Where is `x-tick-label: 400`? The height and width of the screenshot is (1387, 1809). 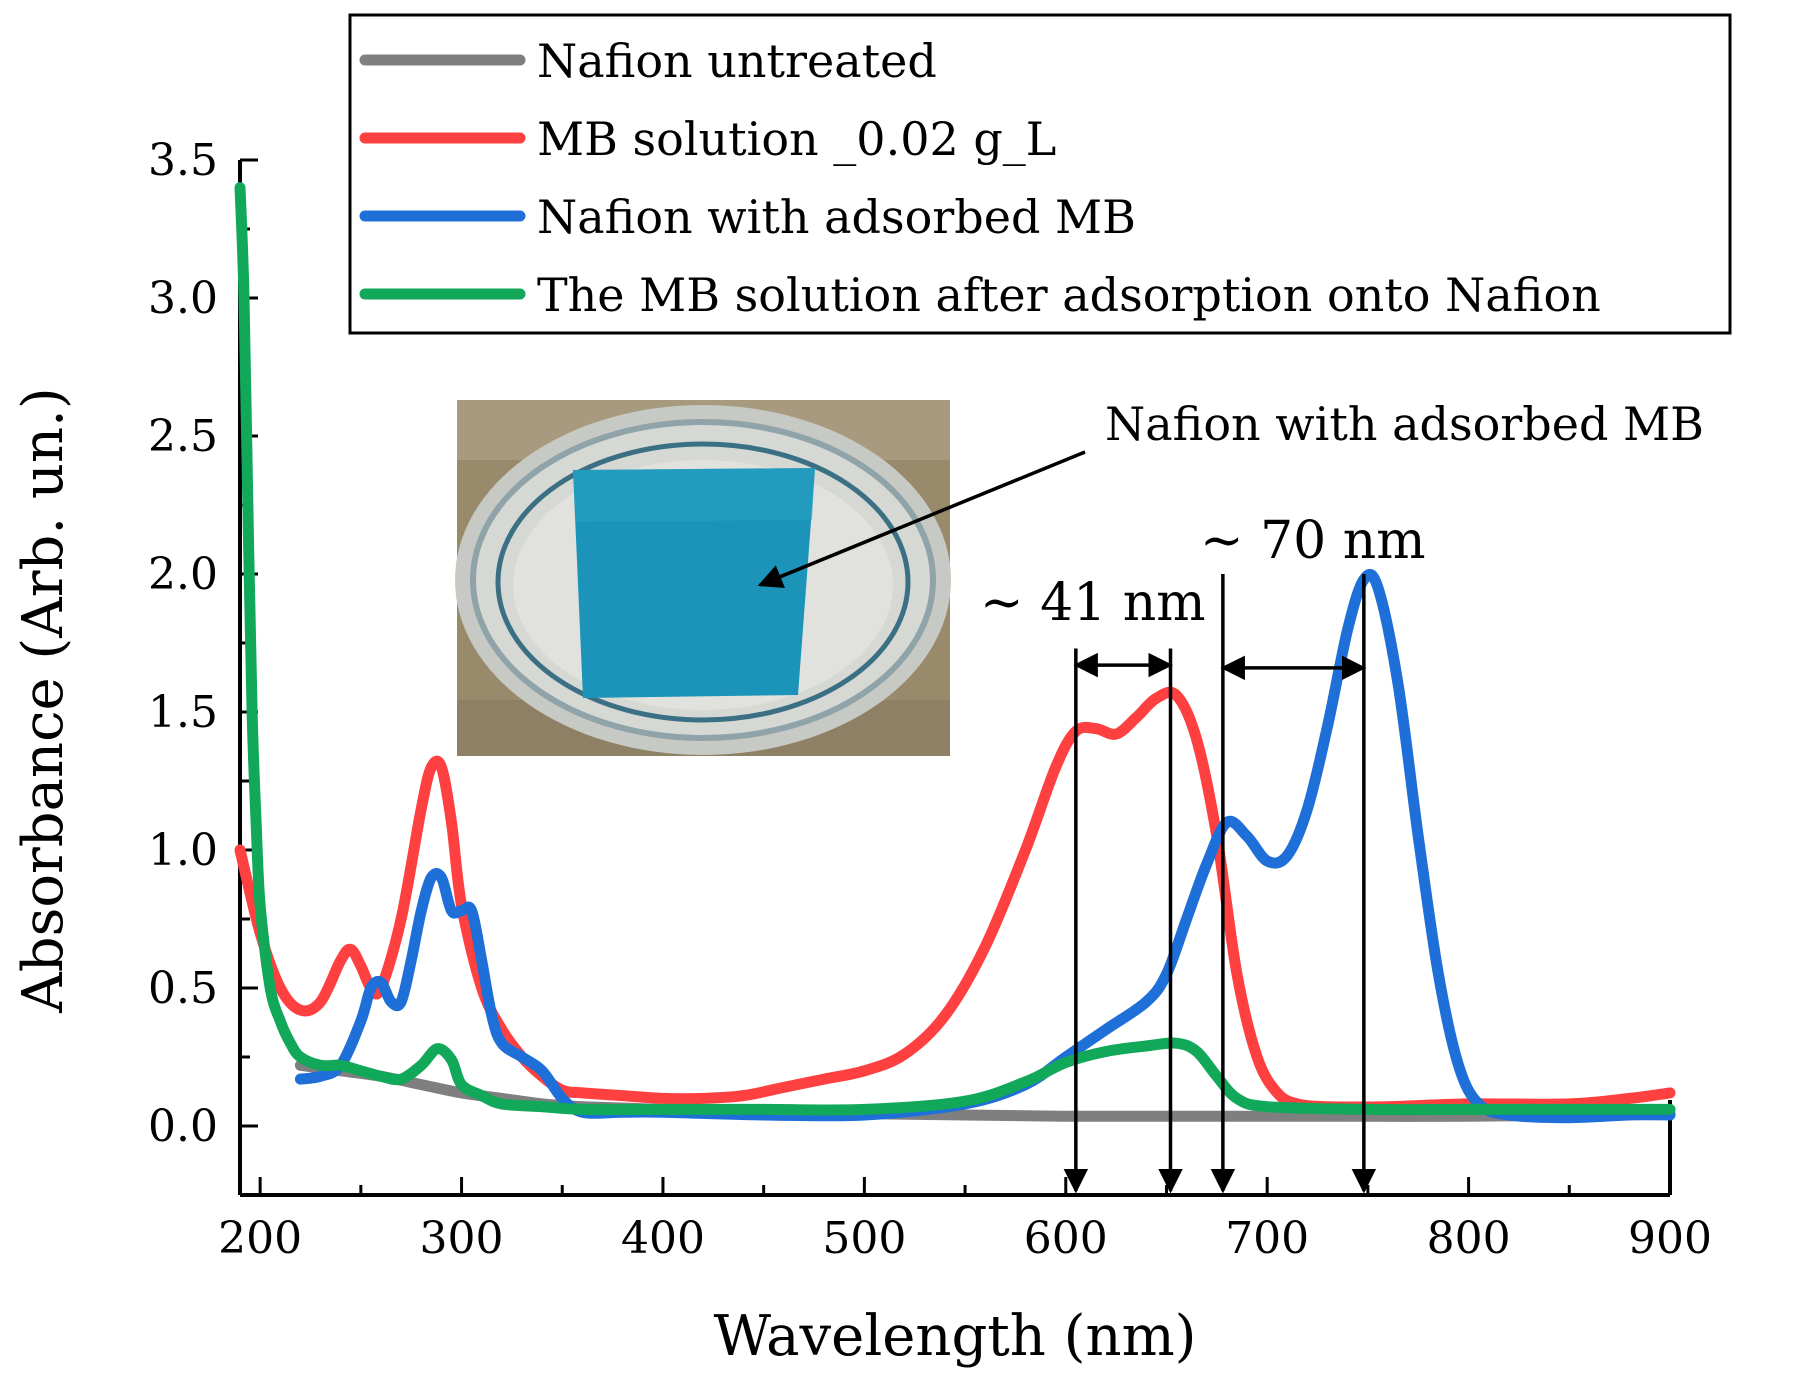 x-tick-label: 400 is located at coordinates (663, 1238).